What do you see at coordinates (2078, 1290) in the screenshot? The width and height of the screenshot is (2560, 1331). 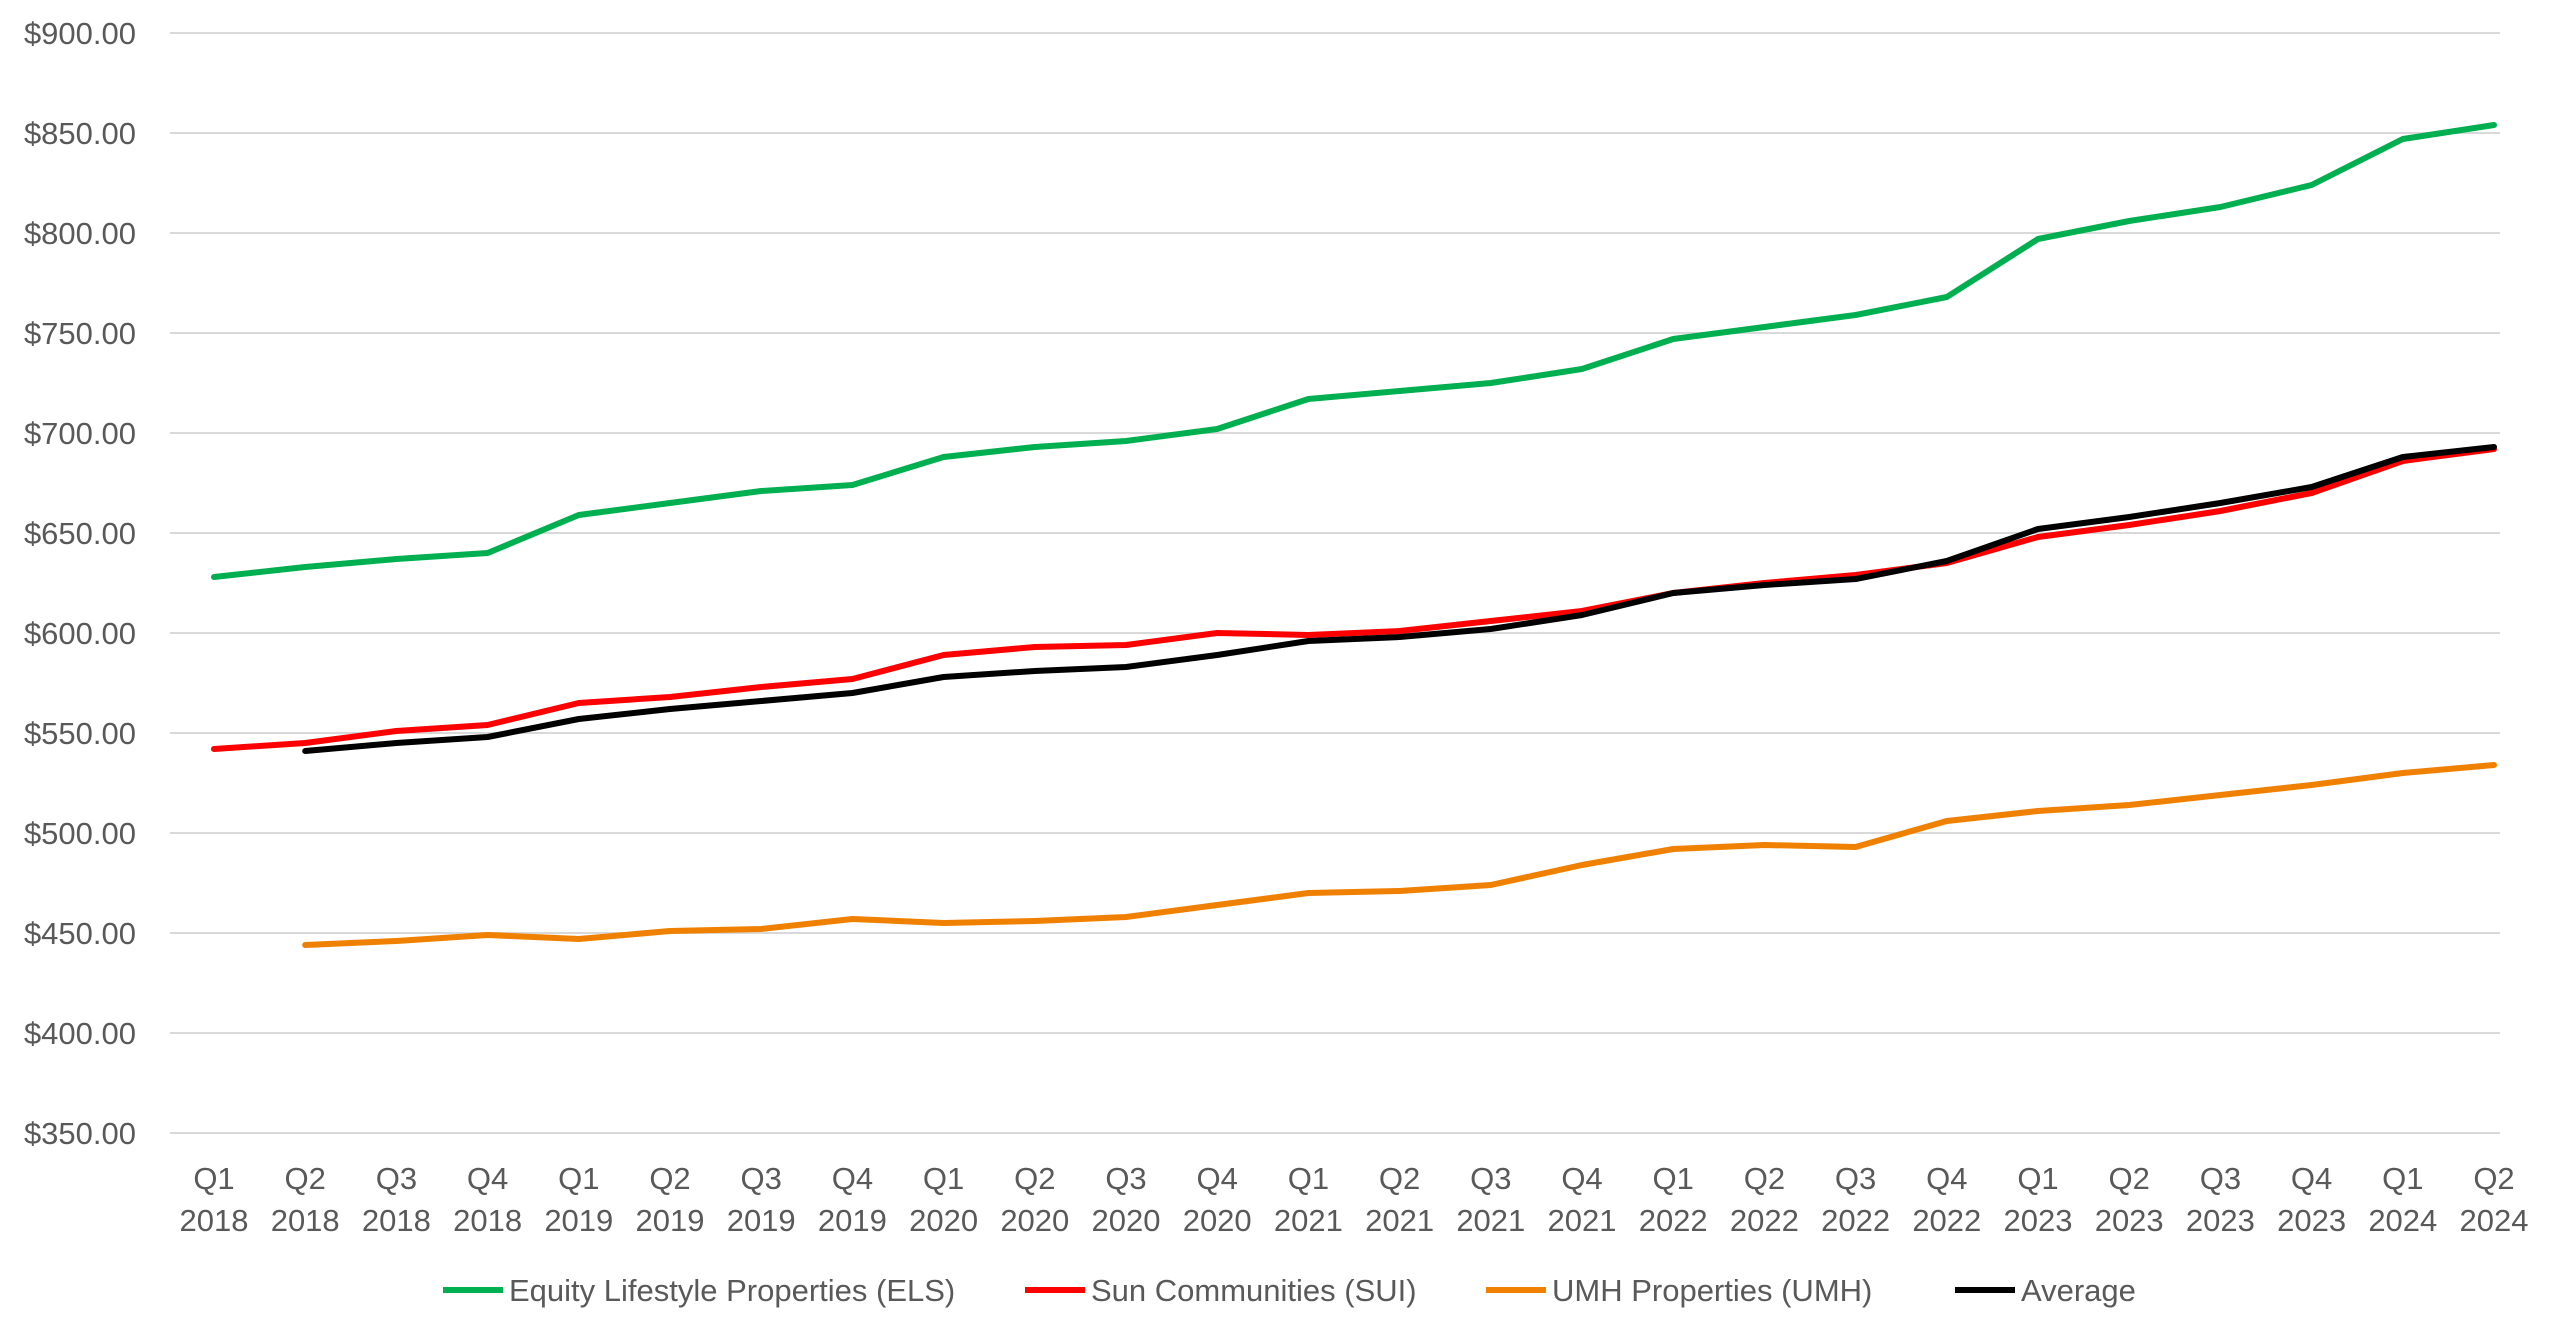 I see `legend-label-3: Average` at bounding box center [2078, 1290].